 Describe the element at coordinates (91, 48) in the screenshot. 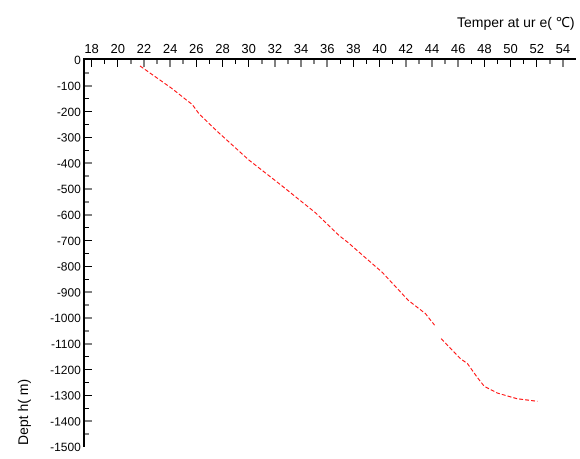

I see `x-tick-label: 18` at that location.